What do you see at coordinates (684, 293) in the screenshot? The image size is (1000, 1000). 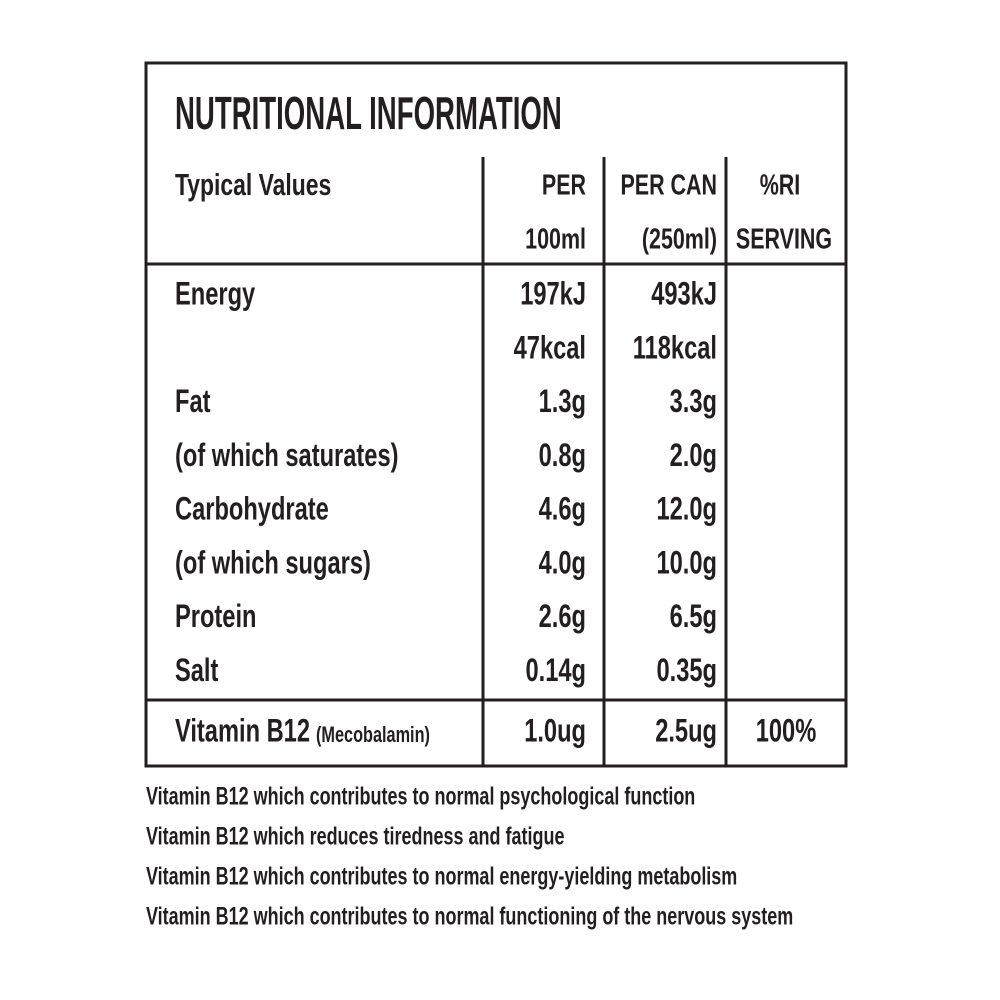 I see `value: 493kJ` at bounding box center [684, 293].